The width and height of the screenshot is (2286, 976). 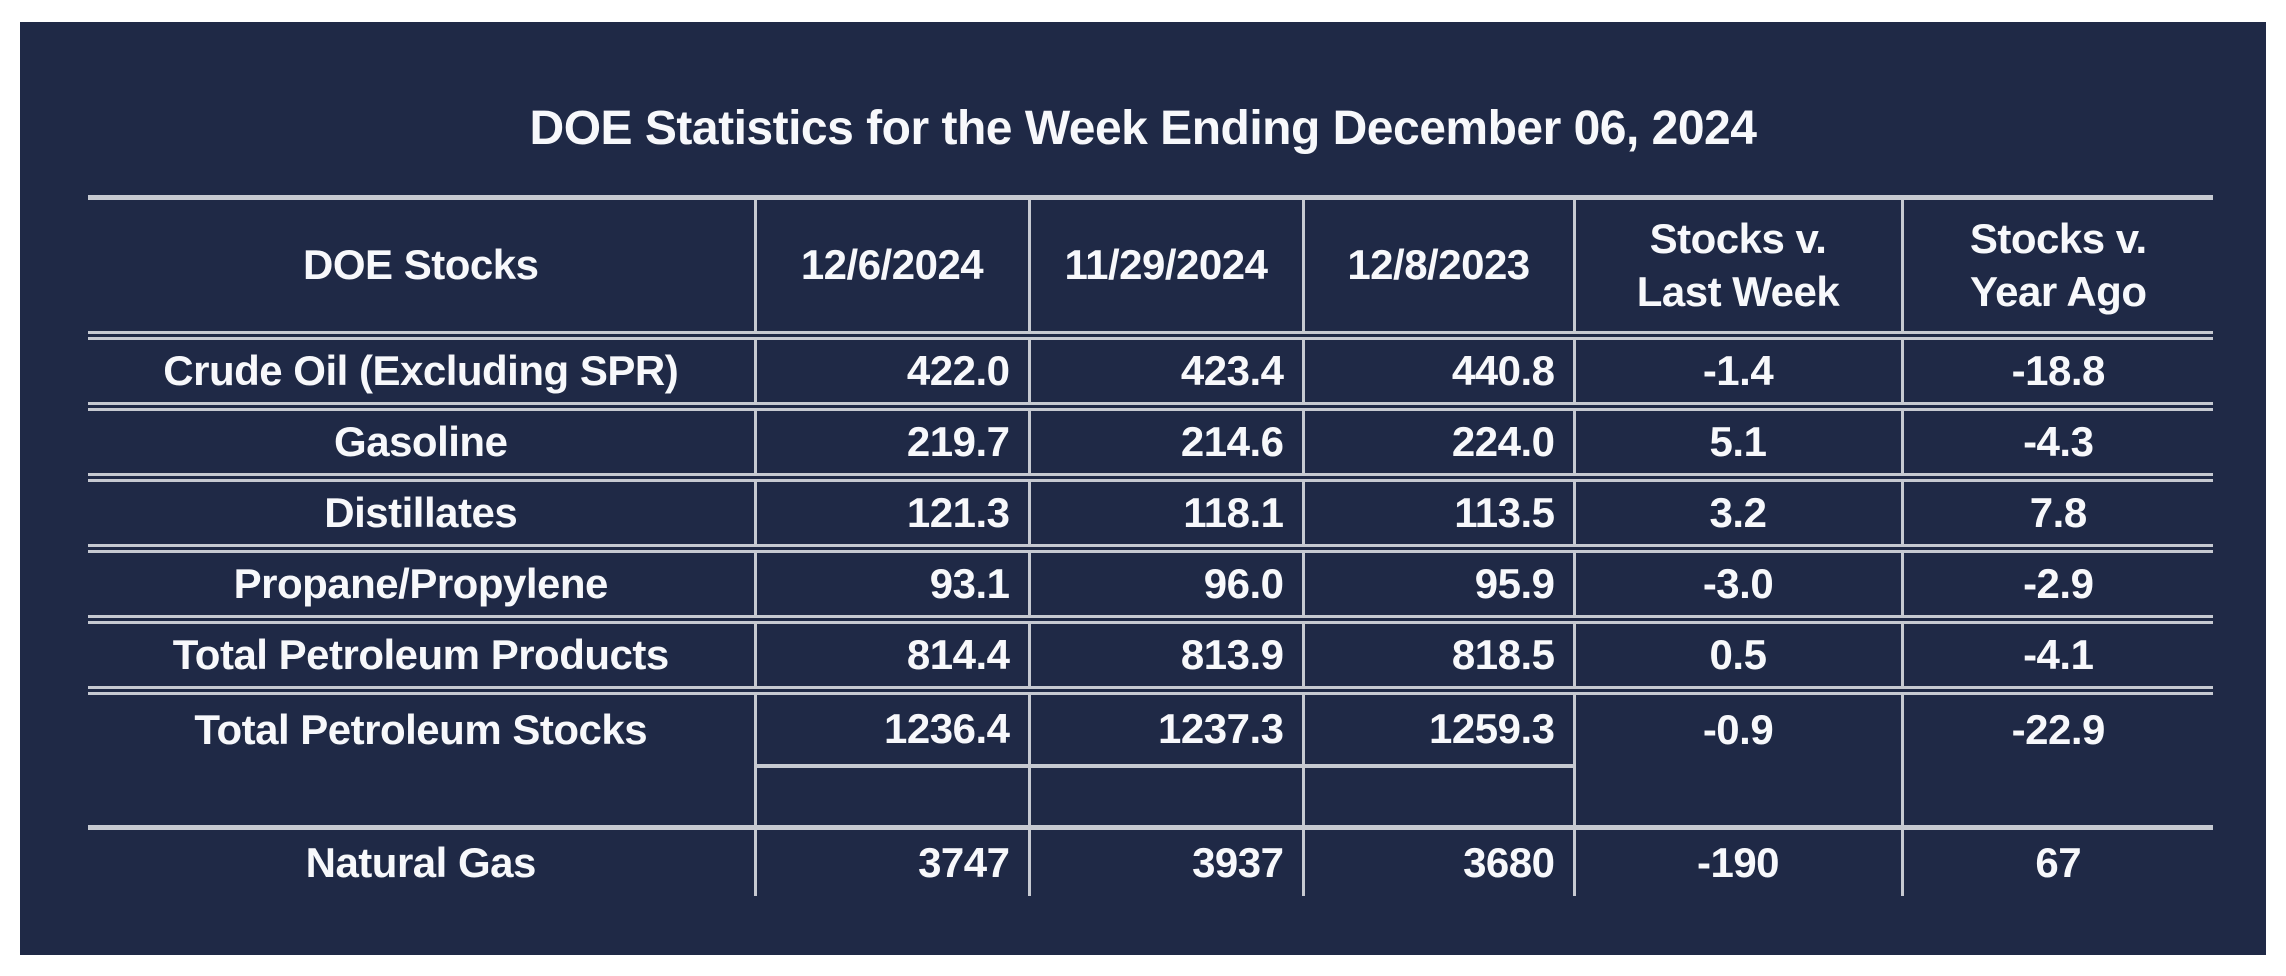 What do you see at coordinates (422, 267) in the screenshot?
I see `column-header-doe-stocks: DOE Stocks` at bounding box center [422, 267].